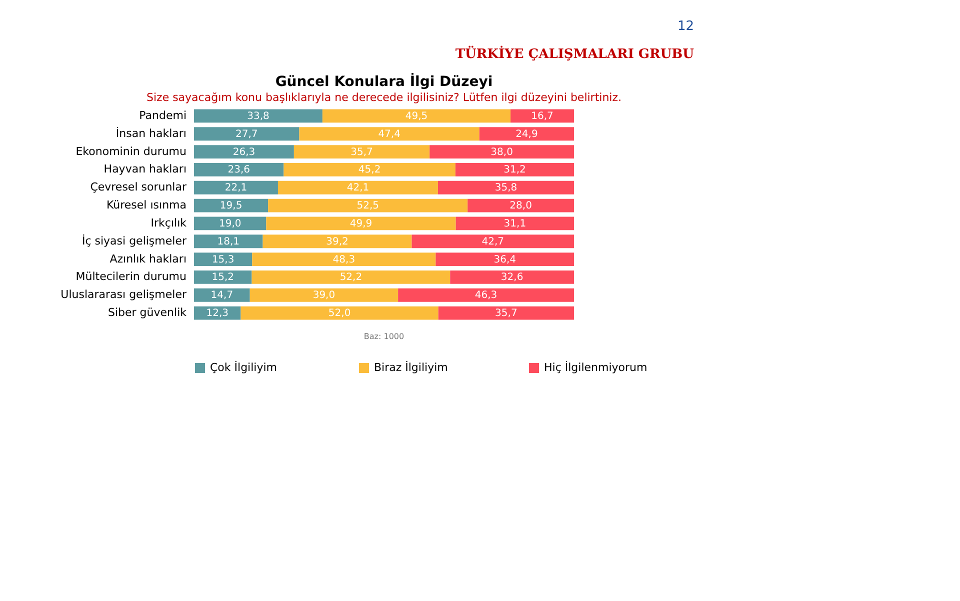 The width and height of the screenshot is (960, 601). What do you see at coordinates (145, 169) in the screenshot?
I see `y-tick-label: Hayvan hakları` at bounding box center [145, 169].